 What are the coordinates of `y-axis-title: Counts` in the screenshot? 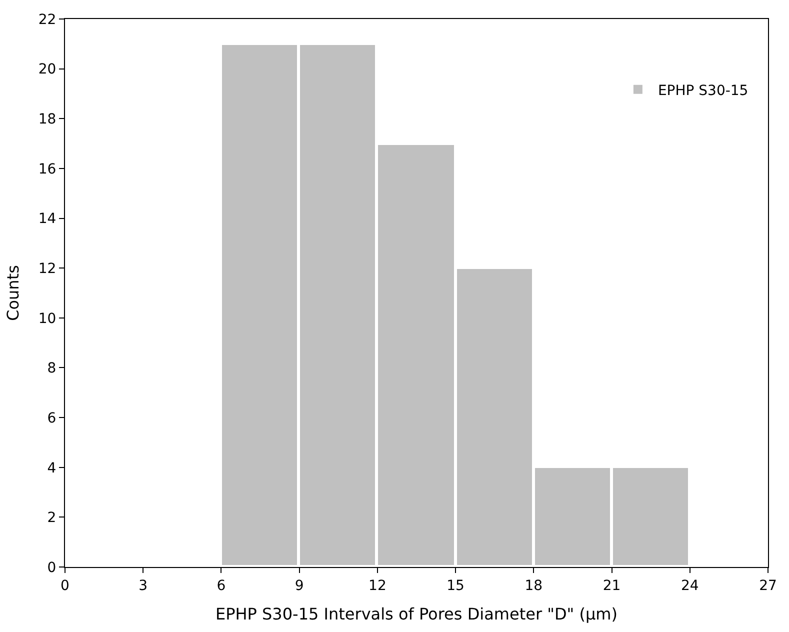 It's located at (12, 293).